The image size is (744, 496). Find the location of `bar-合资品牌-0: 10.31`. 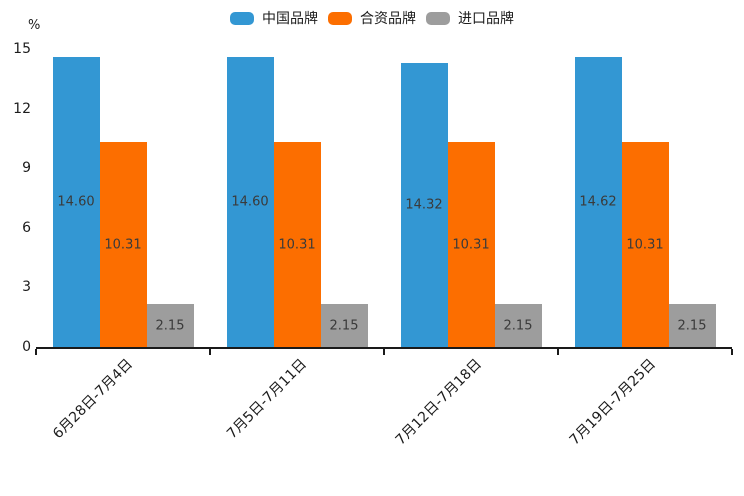

bar-合资品牌-0: 10.31 is located at coordinates (123, 244).